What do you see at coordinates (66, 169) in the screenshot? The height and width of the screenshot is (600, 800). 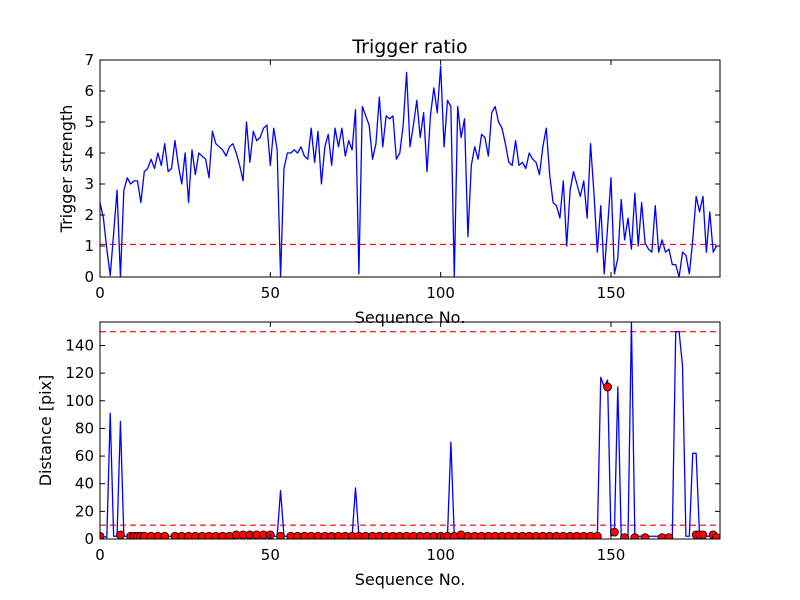 I see `top-y-axis-label: Trigger strength` at bounding box center [66, 169].